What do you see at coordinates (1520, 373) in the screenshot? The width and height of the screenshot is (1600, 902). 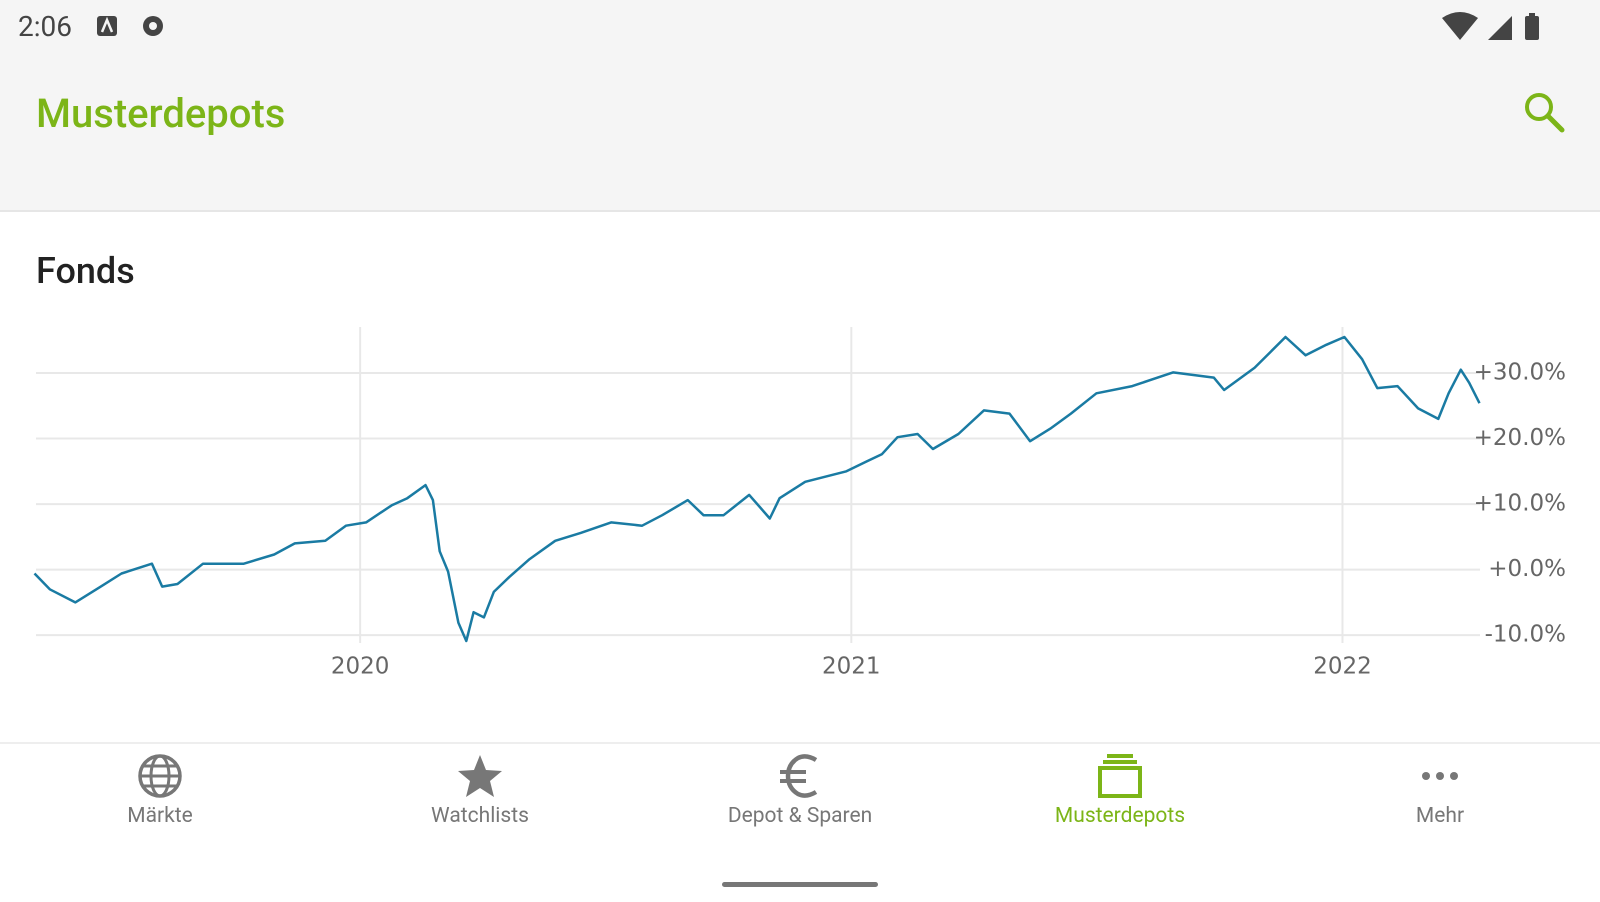 I see `y-tick-label: +30.0%` at bounding box center [1520, 373].